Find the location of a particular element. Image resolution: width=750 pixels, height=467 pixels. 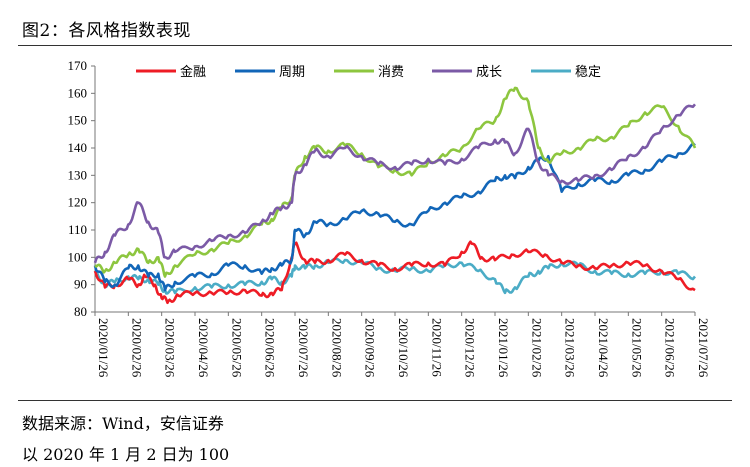

x-tick-label: 2020/10/26 is located at coordinates (403, 348).